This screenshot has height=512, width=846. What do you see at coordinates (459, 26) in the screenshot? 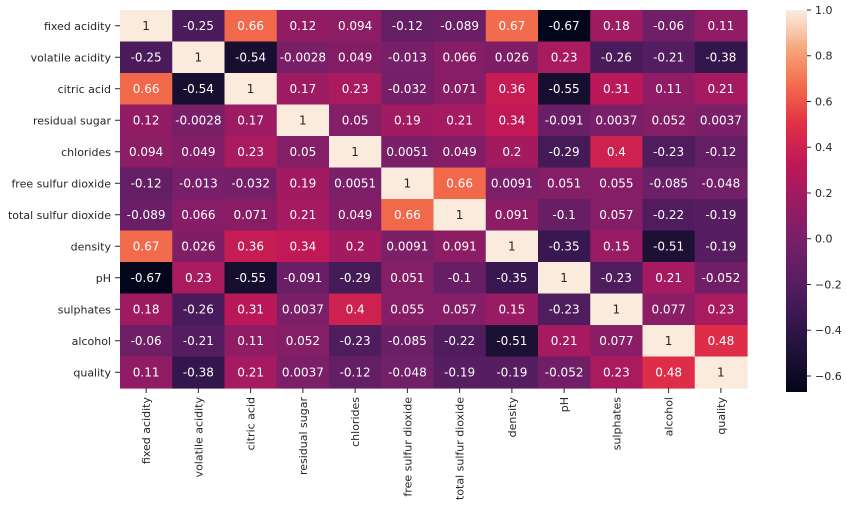
I see `heatmap-cell-label: -0.089` at bounding box center [459, 26].